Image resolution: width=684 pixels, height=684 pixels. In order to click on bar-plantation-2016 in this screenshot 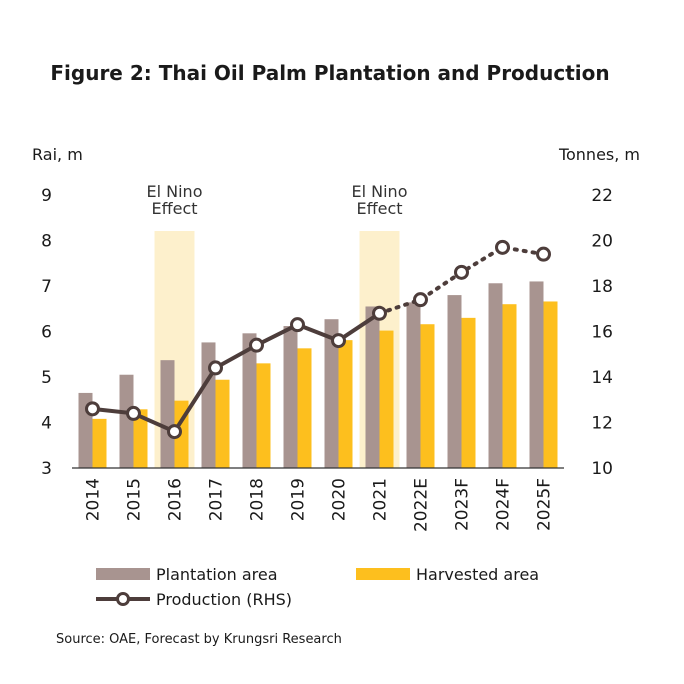, I will do `click(167, 414)`.